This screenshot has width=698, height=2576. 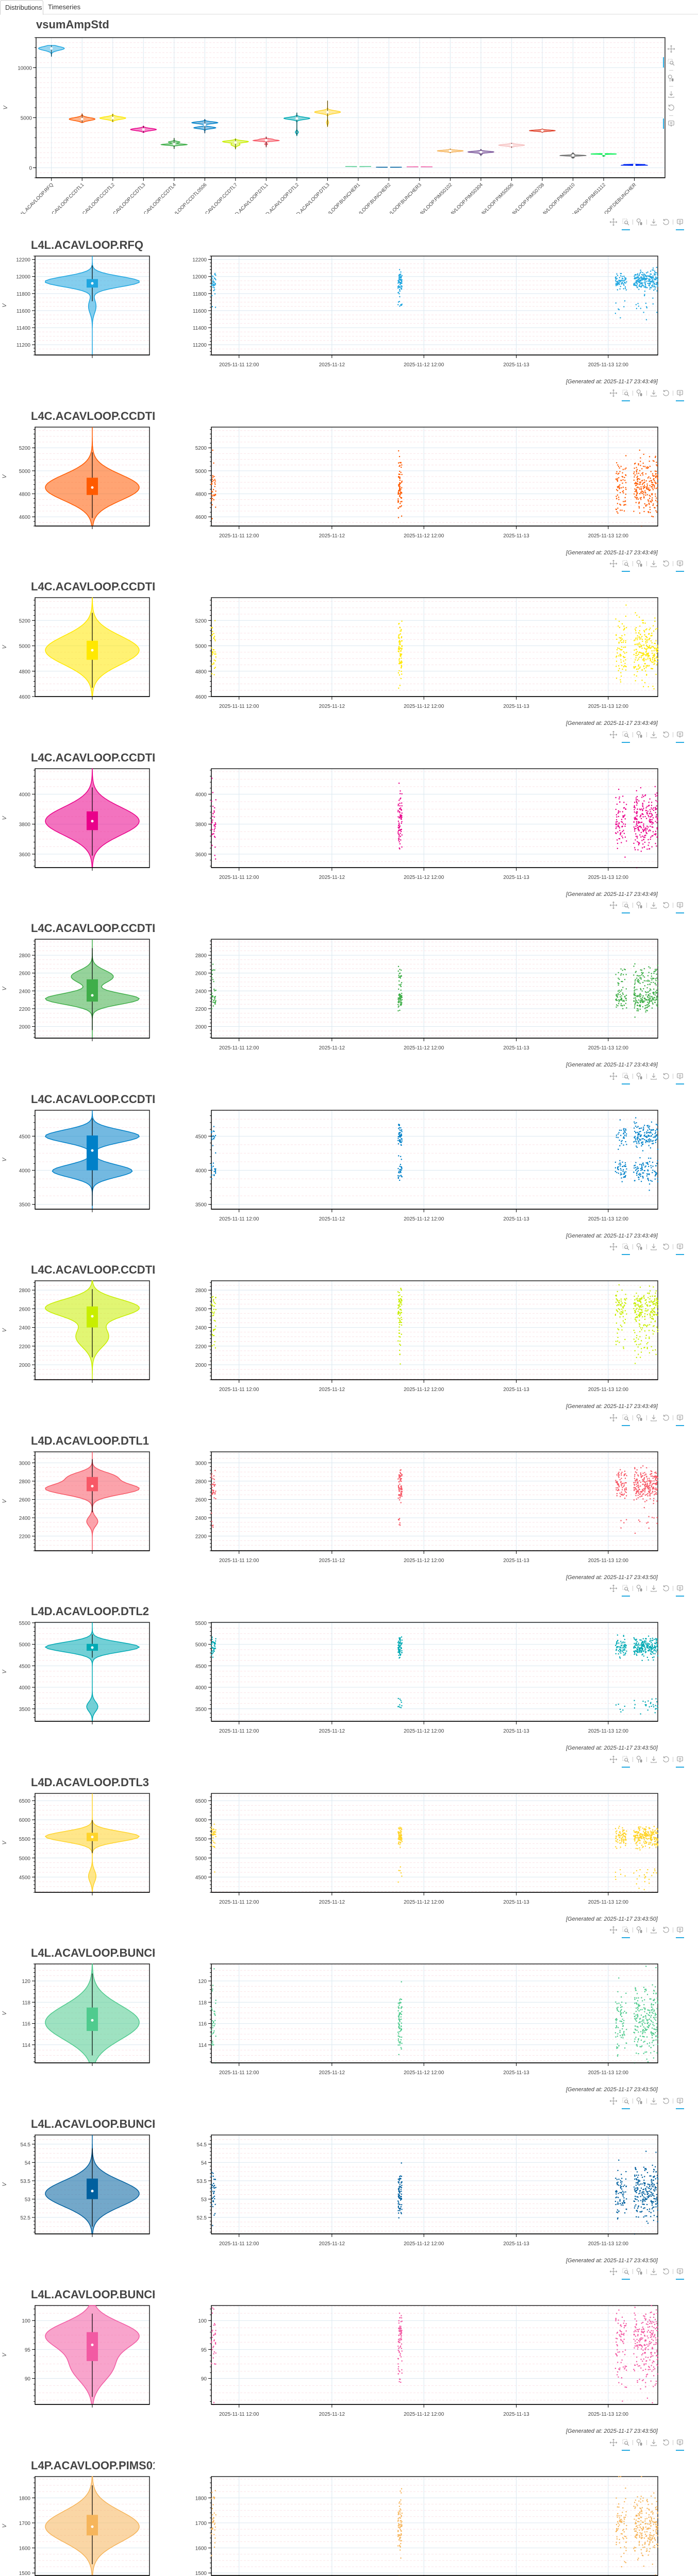 I want to click on tab-timeseries: Timeseries, so click(x=64, y=7).